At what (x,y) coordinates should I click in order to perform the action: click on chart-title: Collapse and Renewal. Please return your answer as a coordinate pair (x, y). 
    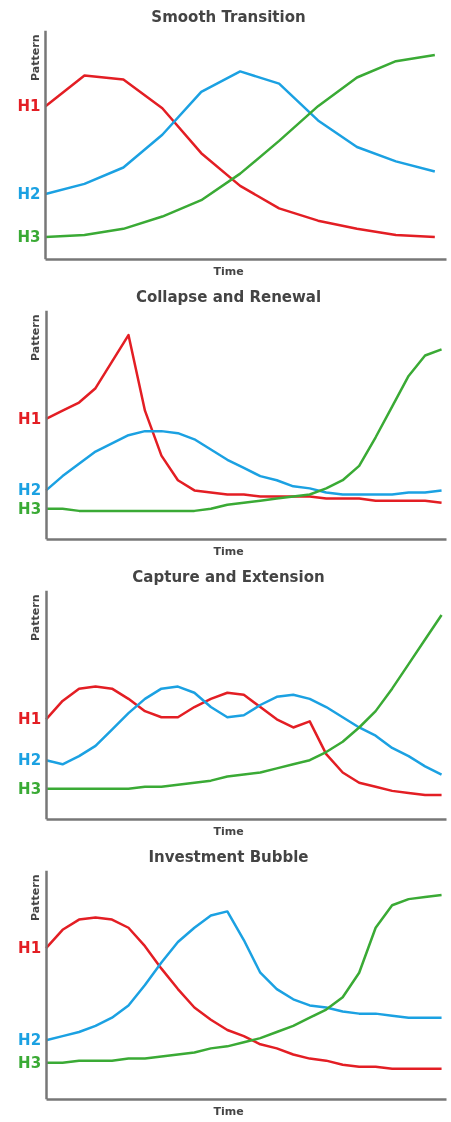
    Looking at the image, I should click on (228, 296).